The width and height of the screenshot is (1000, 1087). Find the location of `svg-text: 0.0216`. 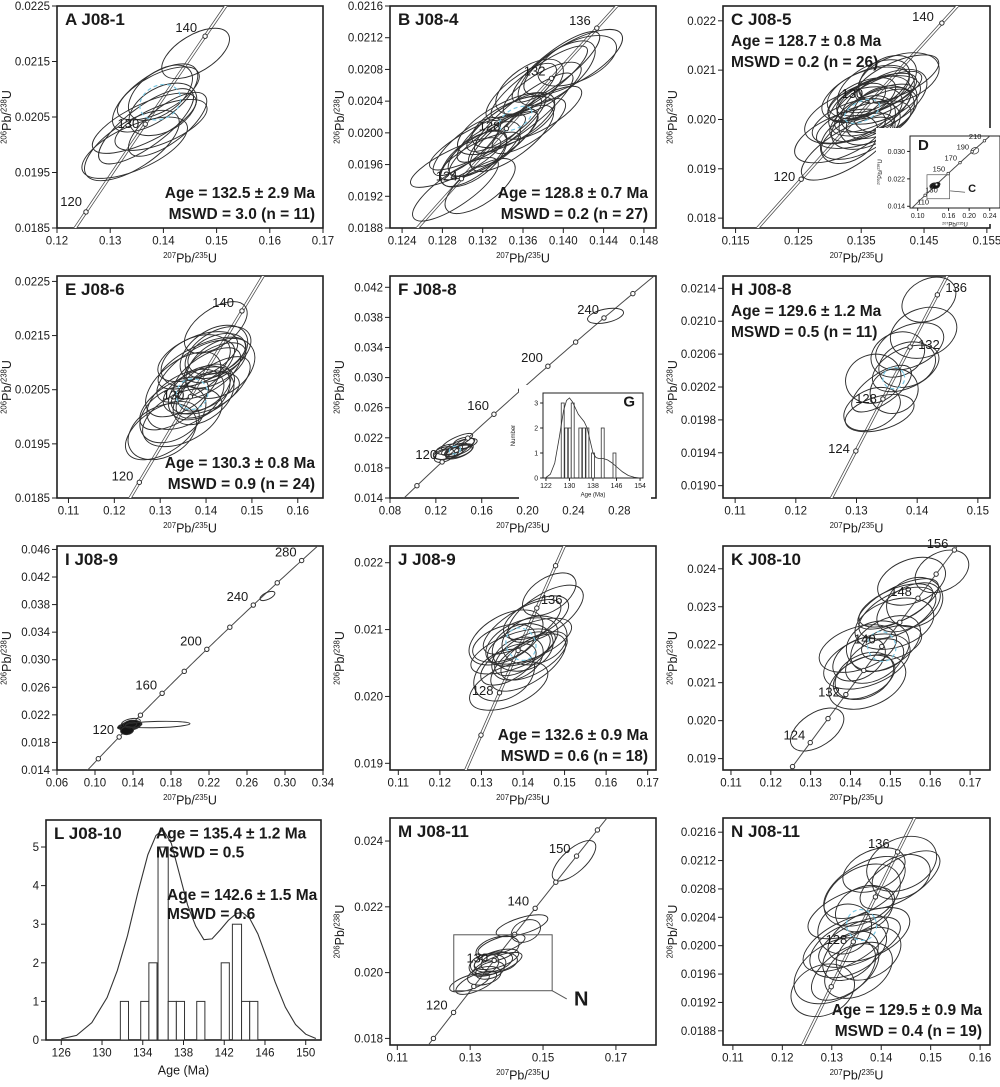

svg-text: 0.0216 is located at coordinates (365, 7).